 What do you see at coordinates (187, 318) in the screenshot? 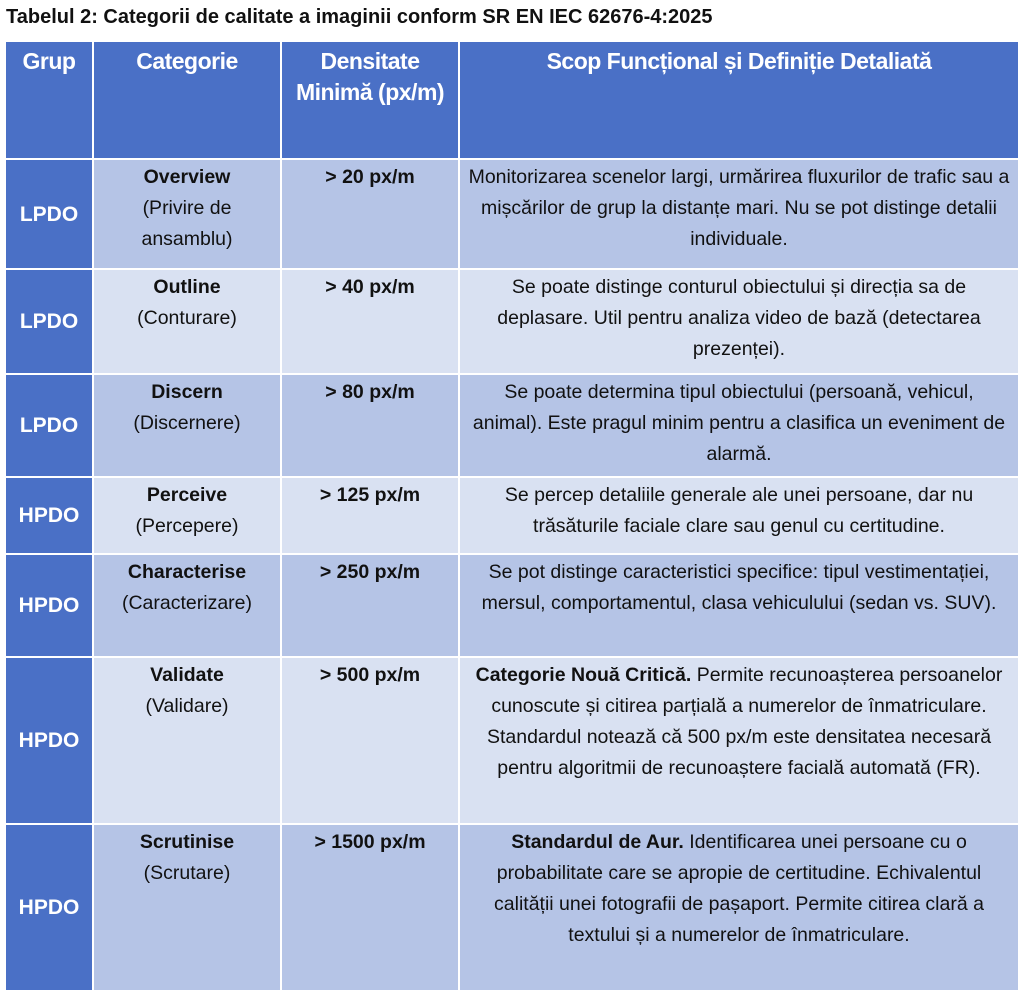
I see `category-translation: (Conturare)` at bounding box center [187, 318].